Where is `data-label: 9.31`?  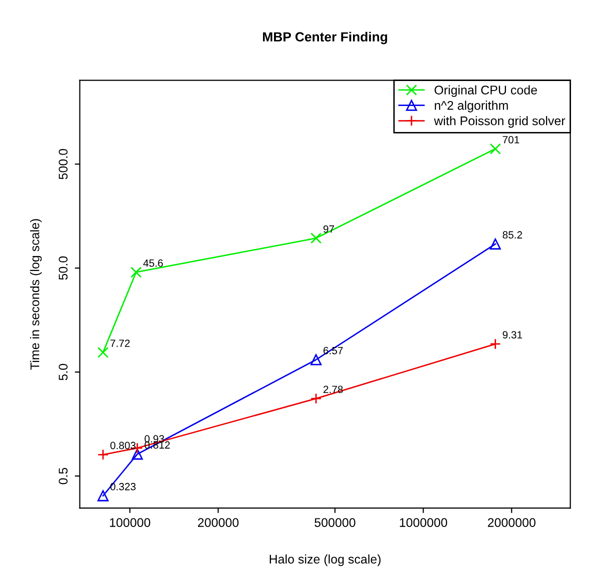
data-label: 9.31 is located at coordinates (512, 335).